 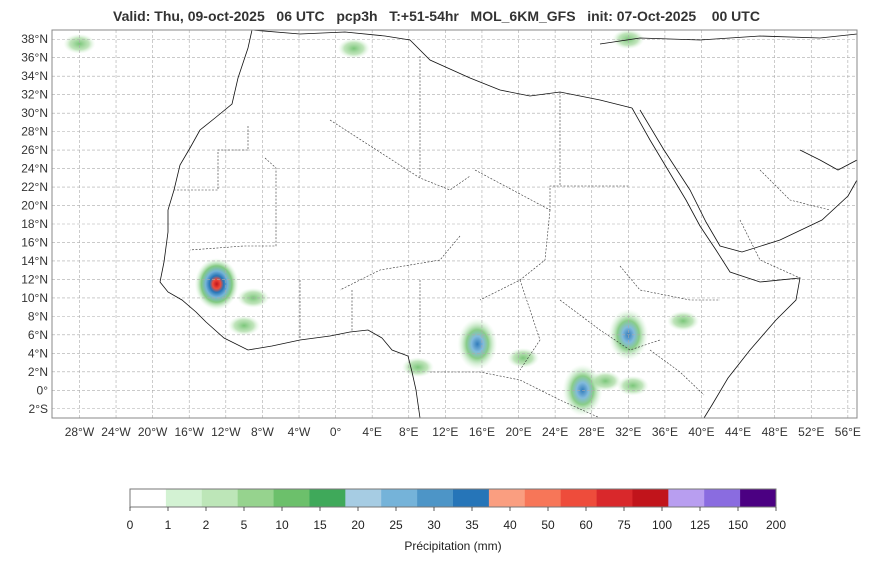 I want to click on latitude-tick-label: 2°N, so click(x=38, y=372).